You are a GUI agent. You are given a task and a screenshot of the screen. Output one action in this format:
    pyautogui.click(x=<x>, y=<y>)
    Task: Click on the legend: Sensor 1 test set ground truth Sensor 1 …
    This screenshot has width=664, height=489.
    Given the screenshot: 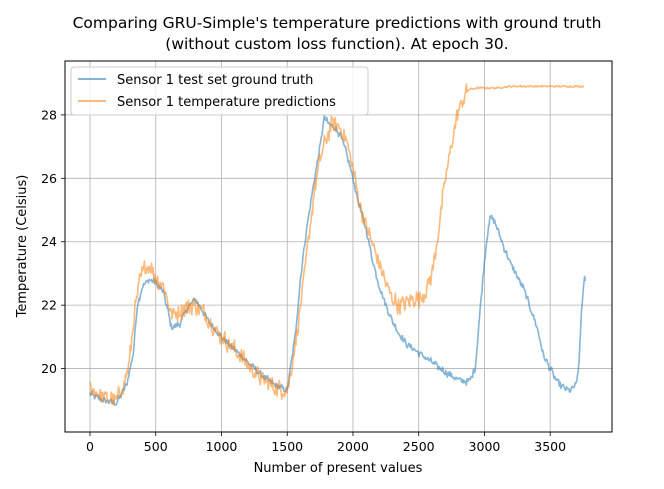 What is the action you would take?
    pyautogui.click(x=219, y=91)
    